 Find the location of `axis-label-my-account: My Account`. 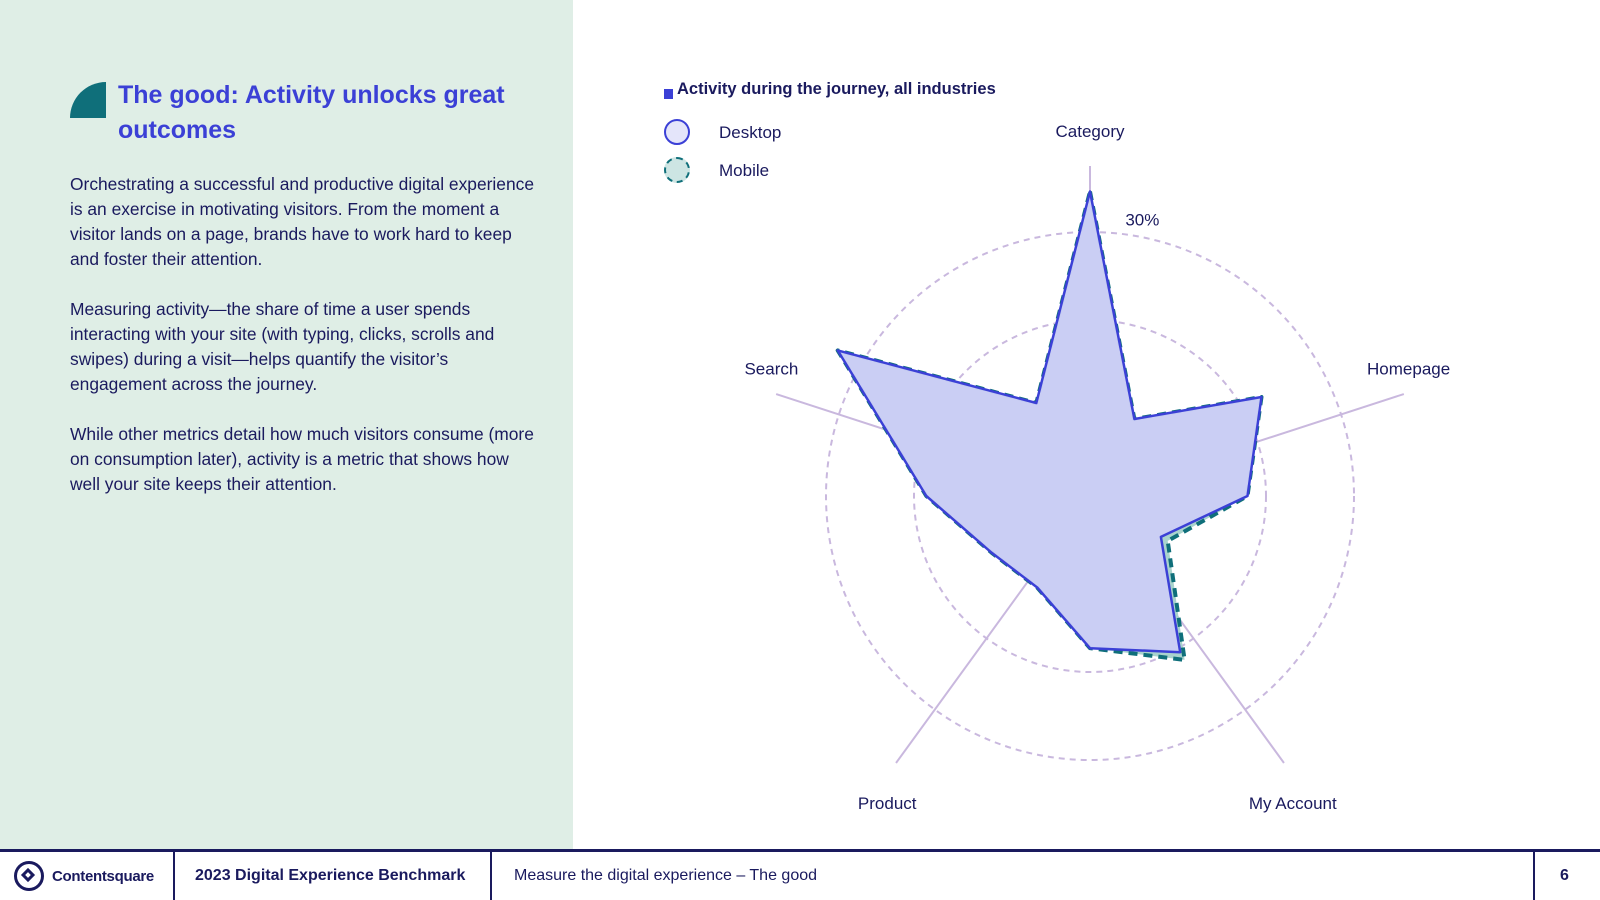

axis-label-my-account: My Account is located at coordinates (1293, 803).